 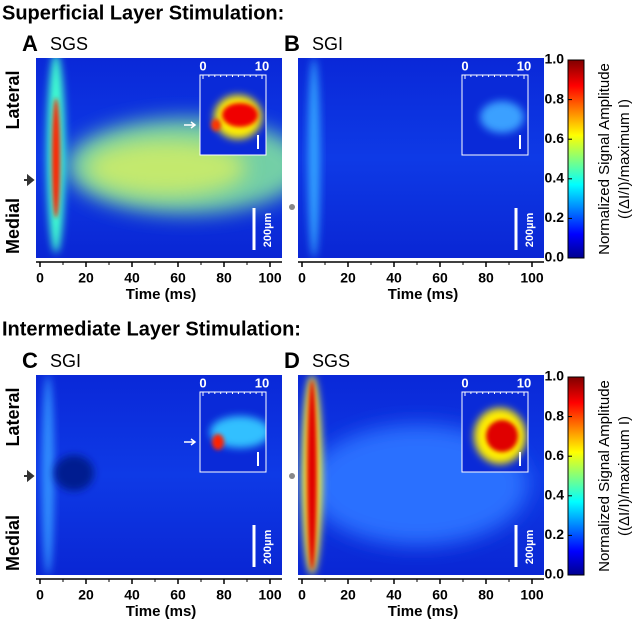 What do you see at coordinates (143, 13) in the screenshot?
I see `section-title: Superficial Layer Stimulation:` at bounding box center [143, 13].